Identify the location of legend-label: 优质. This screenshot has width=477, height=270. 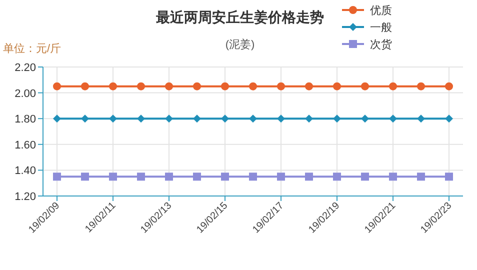
(381, 10).